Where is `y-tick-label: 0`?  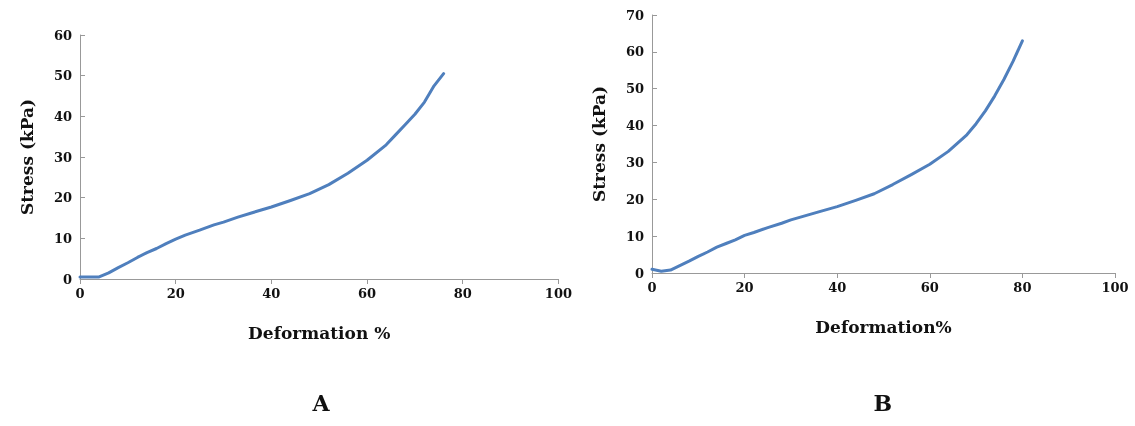
y-tick-label: 0 is located at coordinates (639, 273).